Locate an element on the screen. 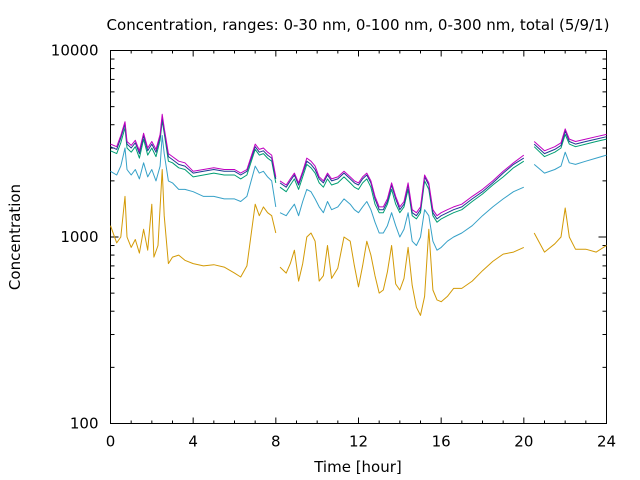 The image size is (640, 480). y-axis-label: Concentration is located at coordinates (15, 237).